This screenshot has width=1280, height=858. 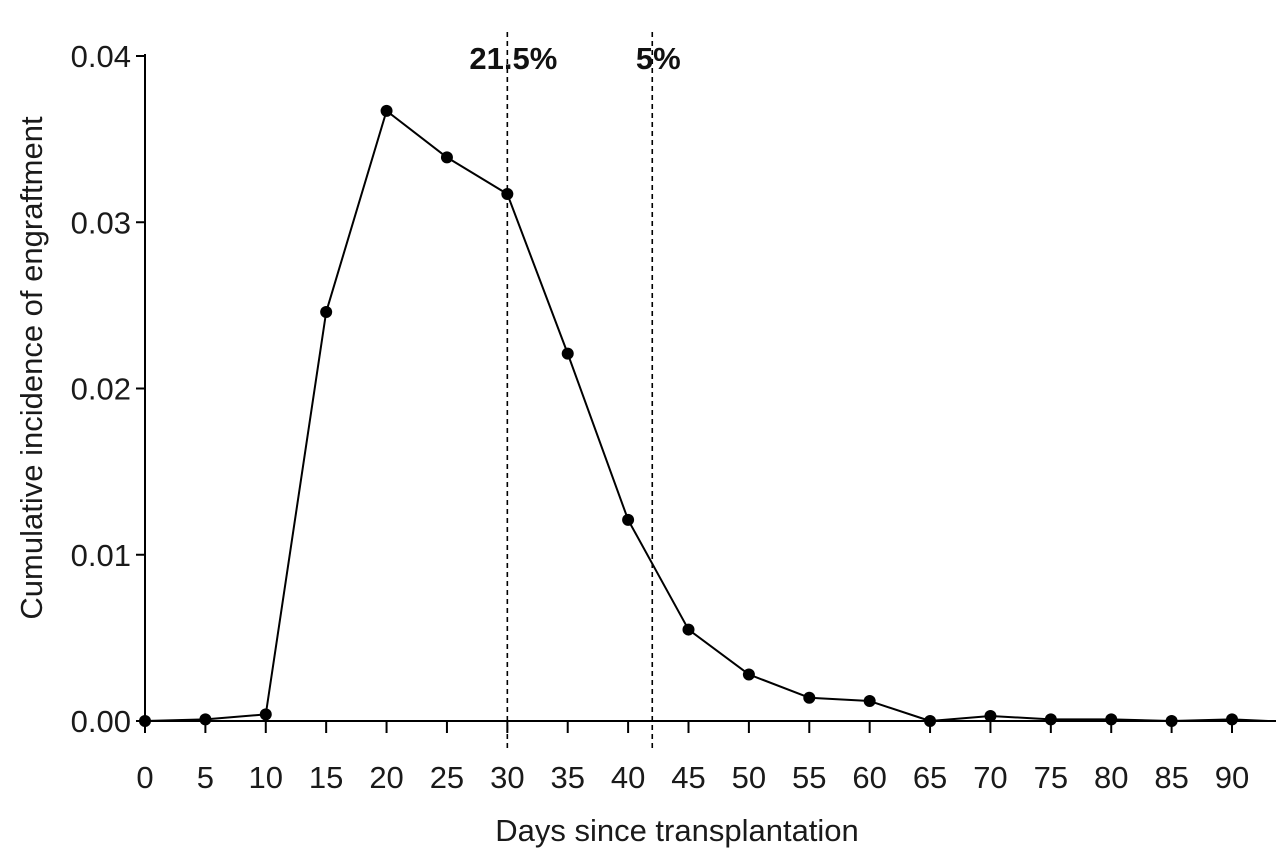 What do you see at coordinates (101, 56) in the screenshot?
I see `y-tick-label: 0.04` at bounding box center [101, 56].